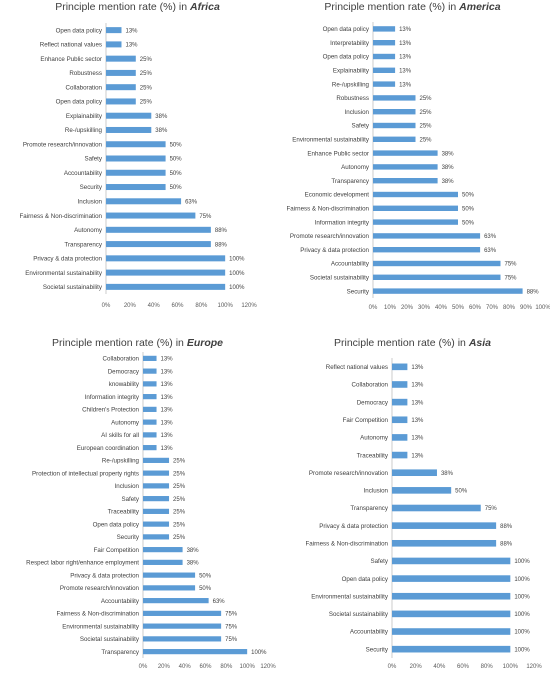 This screenshot has width=550, height=673. What do you see at coordinates (85, 73) in the screenshot?
I see `category-label: Robustness` at bounding box center [85, 73].